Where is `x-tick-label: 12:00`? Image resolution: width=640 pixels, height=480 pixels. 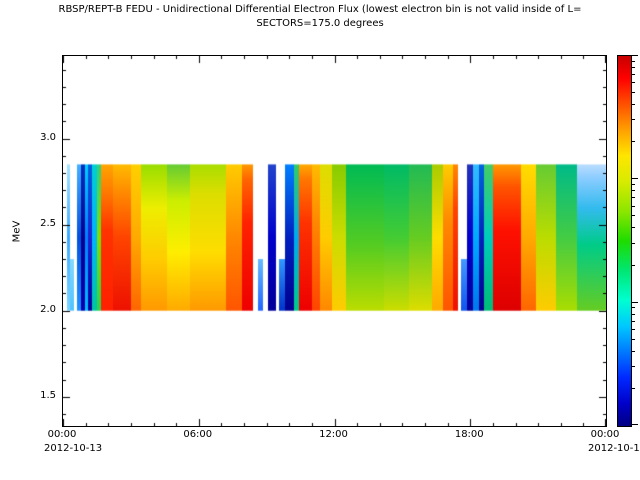 x-tick-label: 12:00 is located at coordinates (333, 434).